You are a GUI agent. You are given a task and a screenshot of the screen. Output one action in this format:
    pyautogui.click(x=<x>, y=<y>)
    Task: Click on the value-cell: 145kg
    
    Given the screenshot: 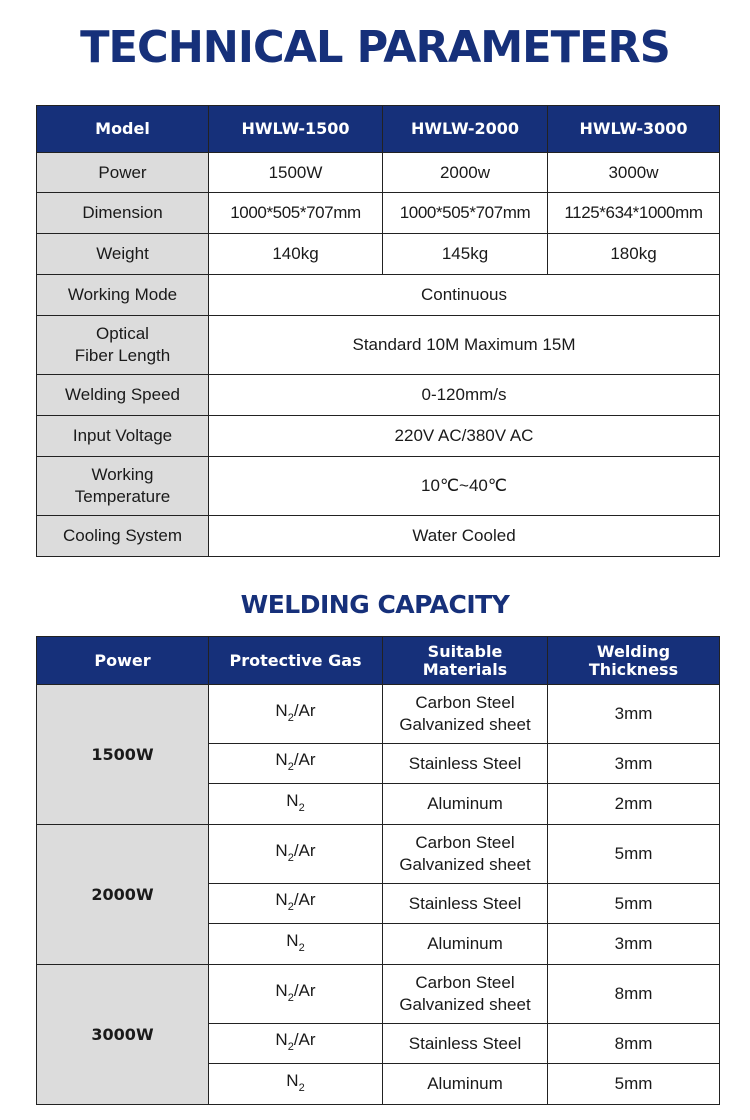 What is the action you would take?
    pyautogui.click(x=465, y=254)
    